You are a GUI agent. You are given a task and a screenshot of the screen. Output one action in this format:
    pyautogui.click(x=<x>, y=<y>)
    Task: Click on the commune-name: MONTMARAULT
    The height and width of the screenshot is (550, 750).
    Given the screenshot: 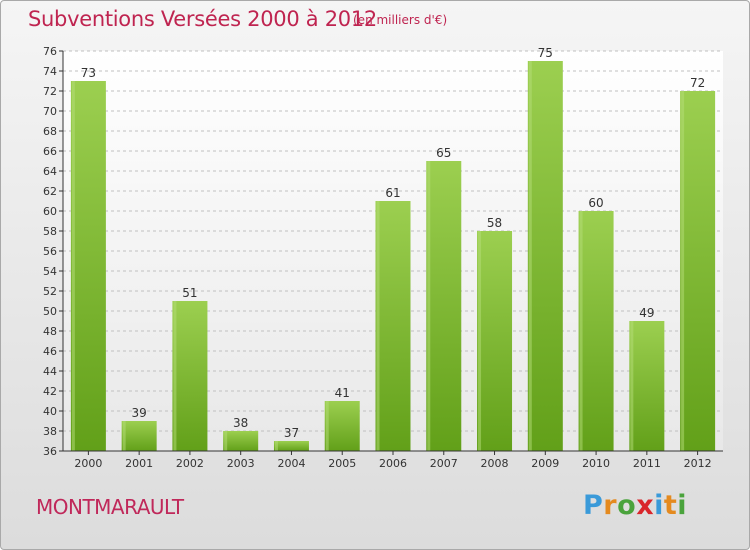 What is the action you would take?
    pyautogui.click(x=110, y=507)
    